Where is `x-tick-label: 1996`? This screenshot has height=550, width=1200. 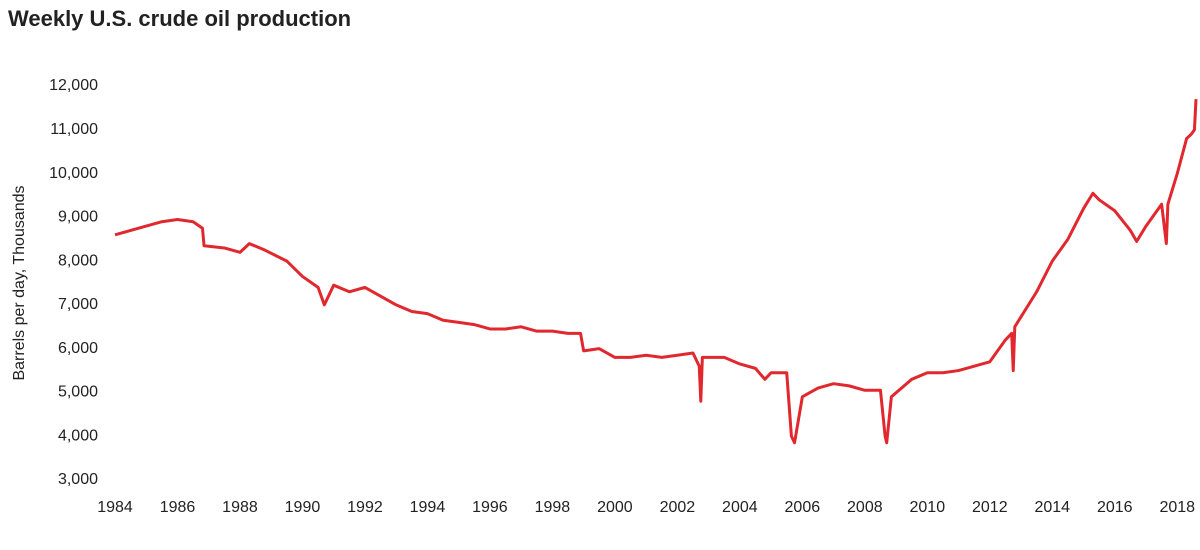 x-tick-label: 1996 is located at coordinates (490, 507).